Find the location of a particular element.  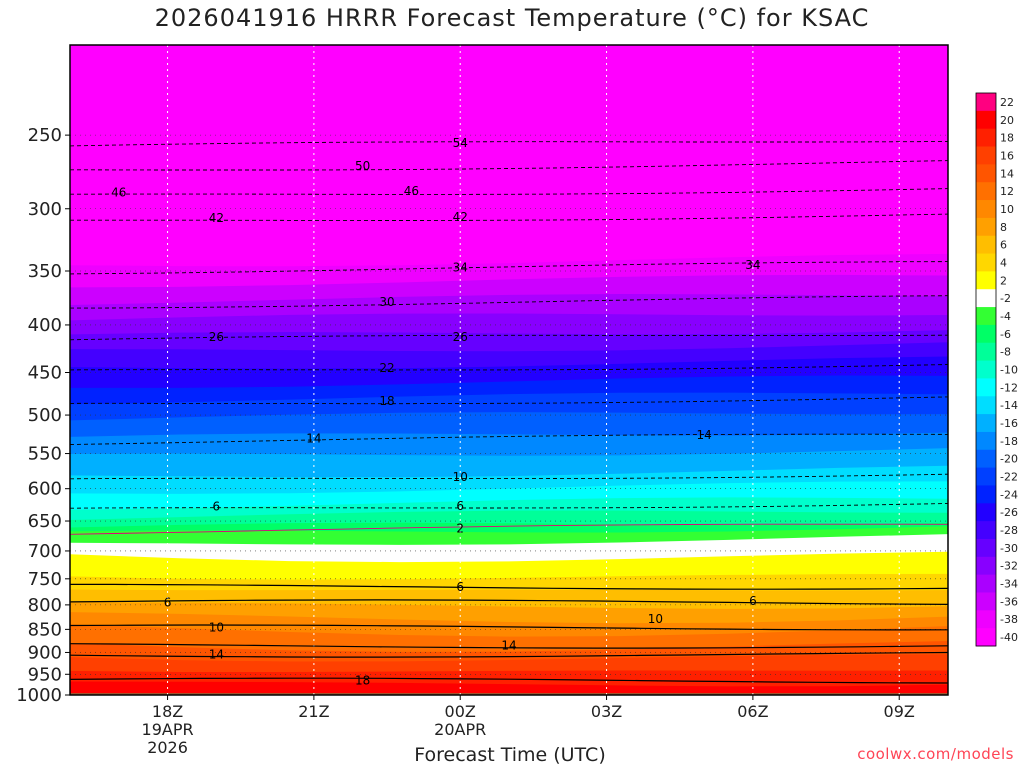

y-tick-label-700: 700 is located at coordinates (45, 551).